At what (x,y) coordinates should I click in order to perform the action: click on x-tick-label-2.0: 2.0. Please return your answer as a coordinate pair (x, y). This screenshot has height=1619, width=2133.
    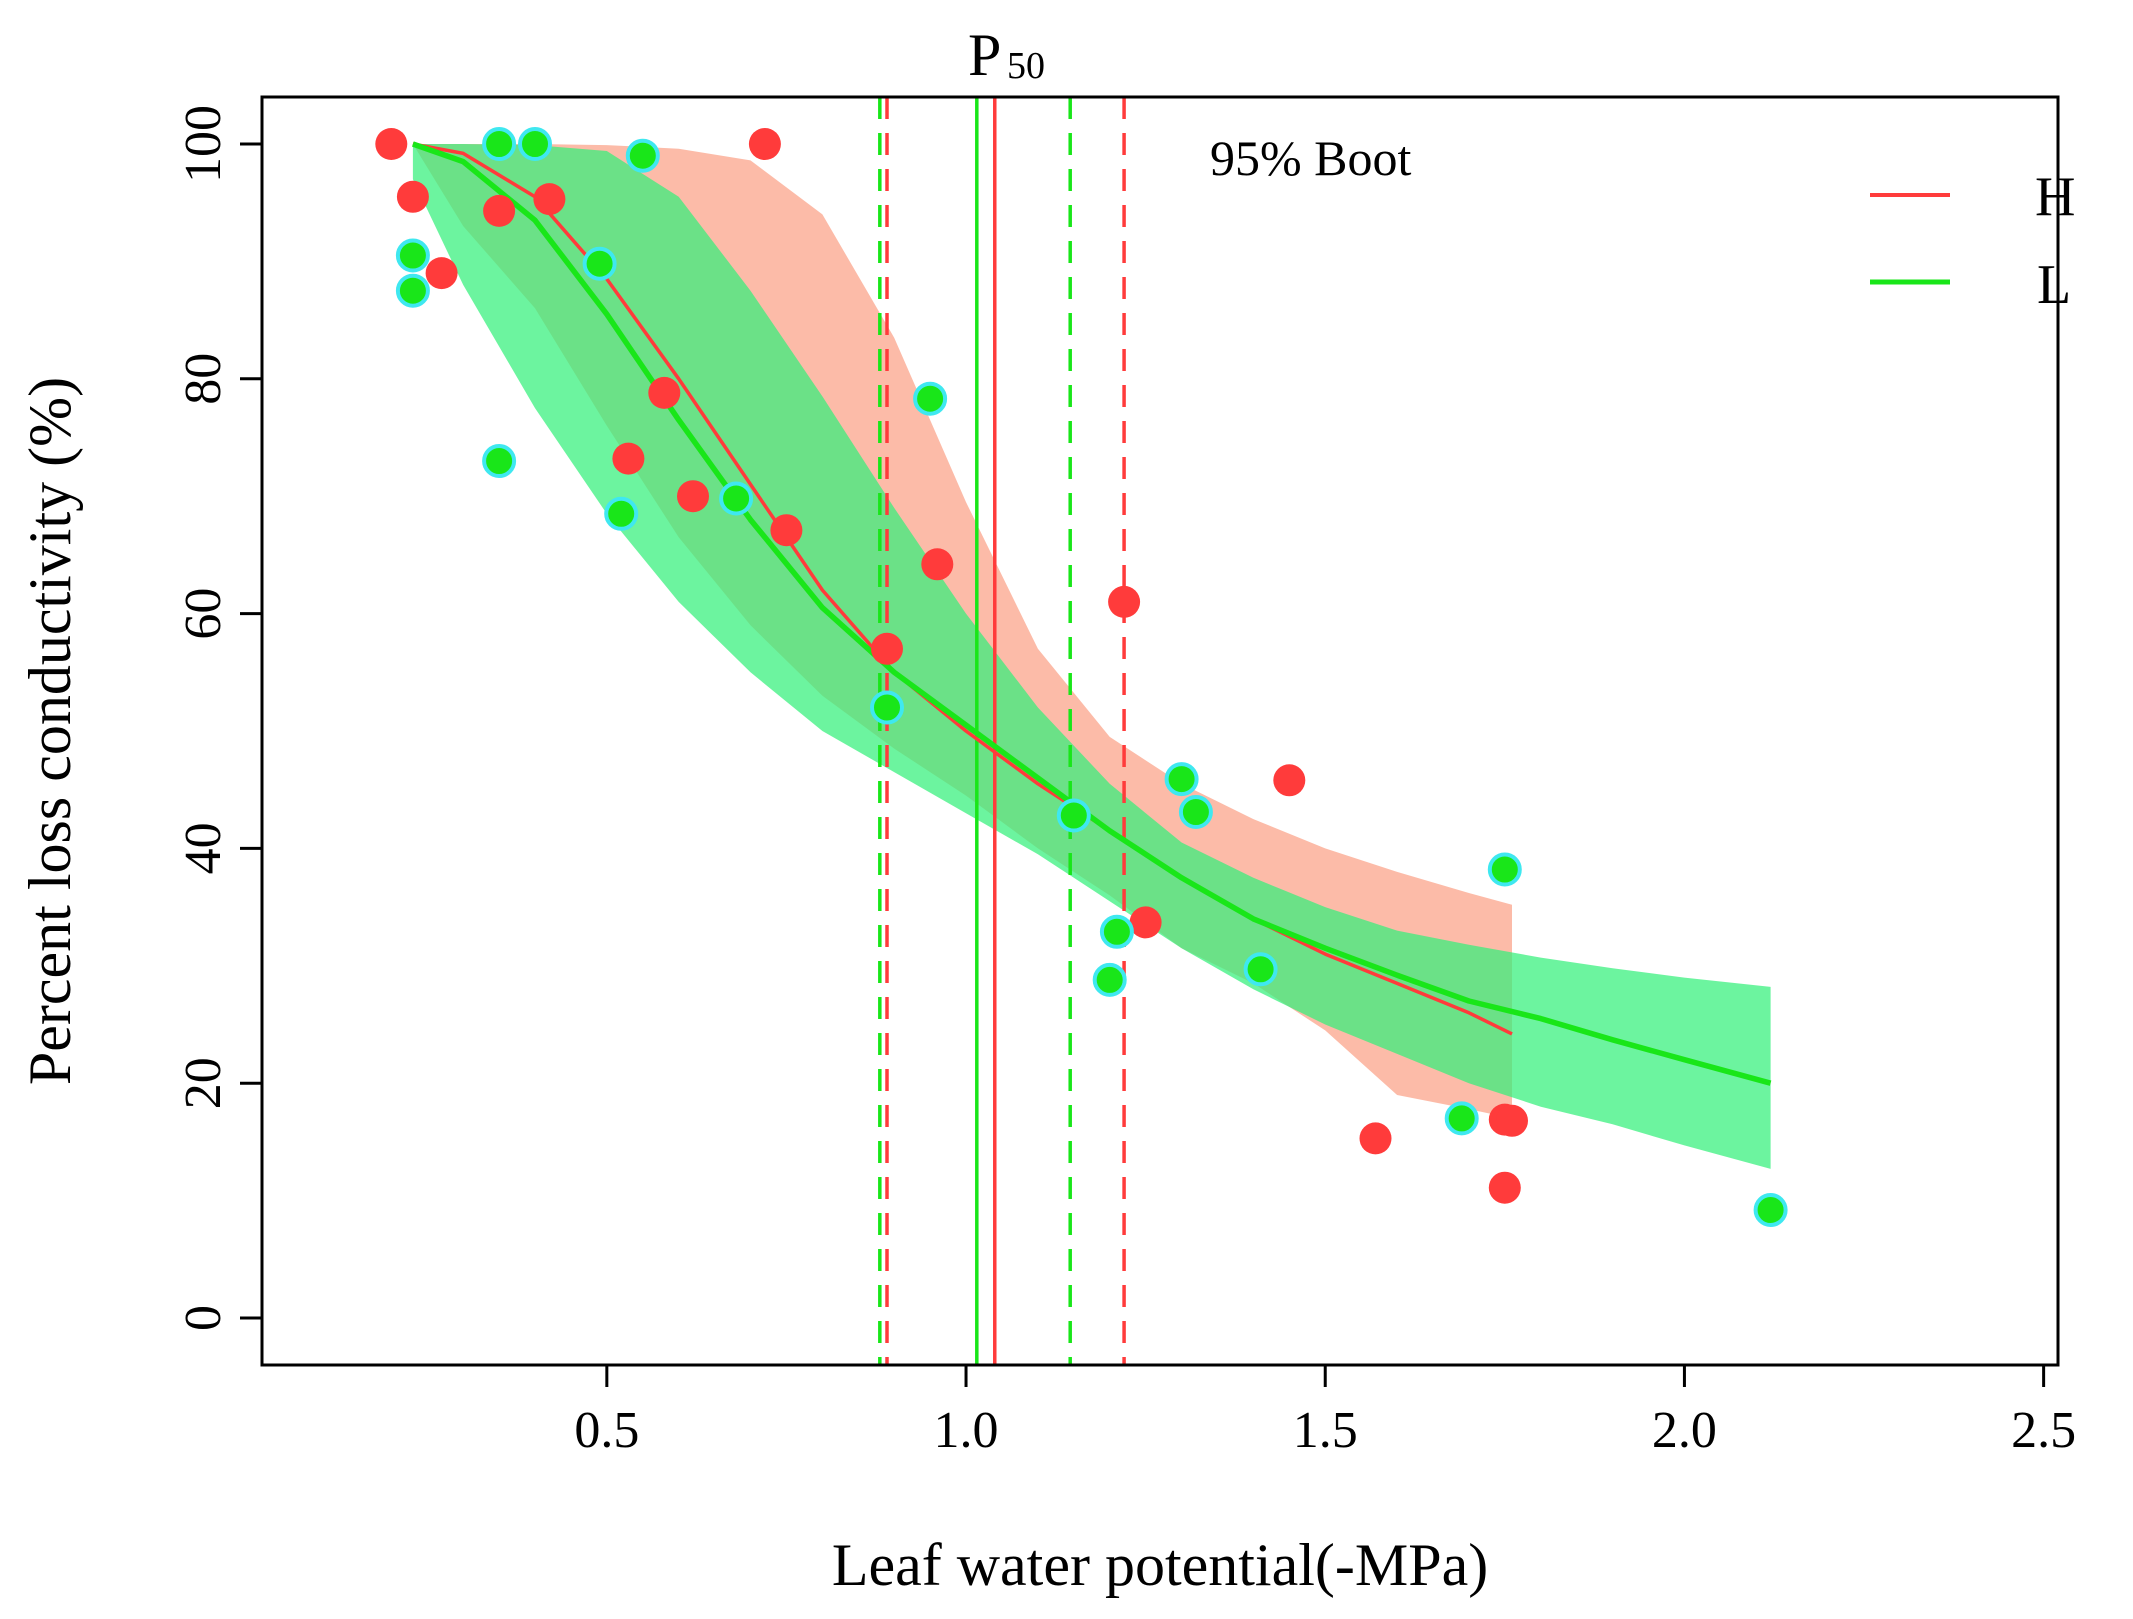
    Looking at the image, I should click on (1684, 1430).